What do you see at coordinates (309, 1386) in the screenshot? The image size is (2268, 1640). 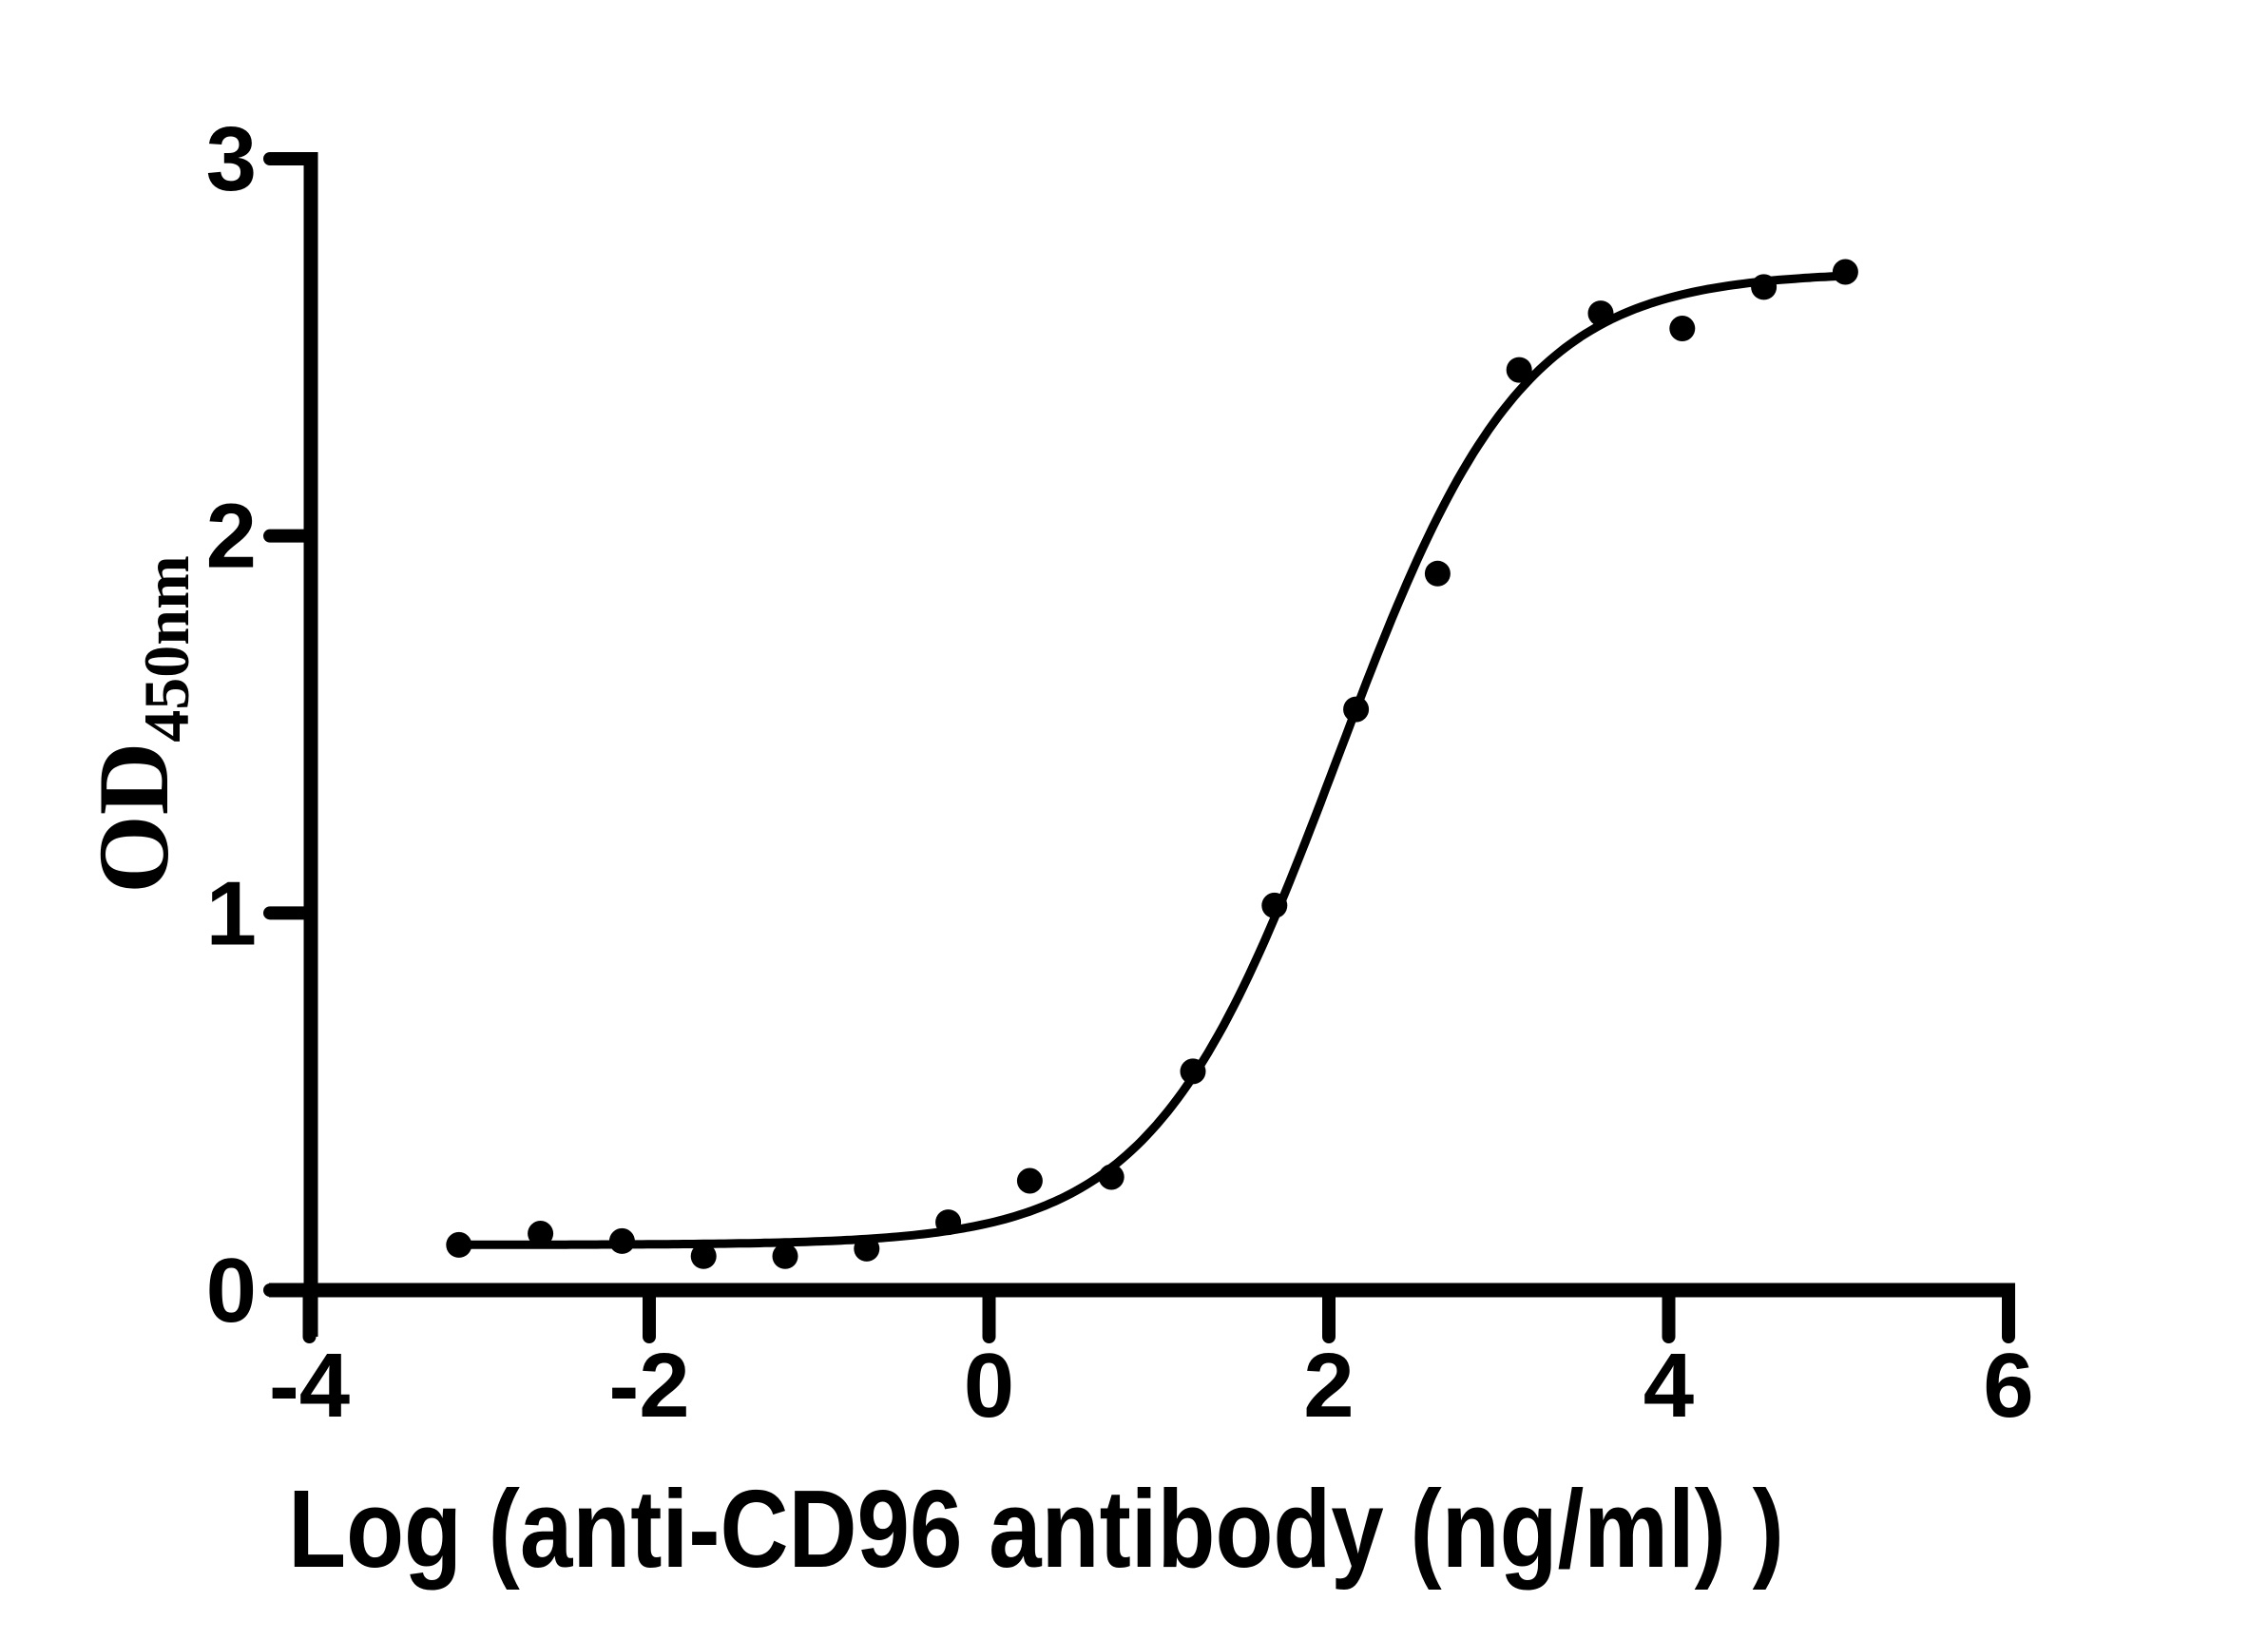 I see `x-tick-label: -4` at bounding box center [309, 1386].